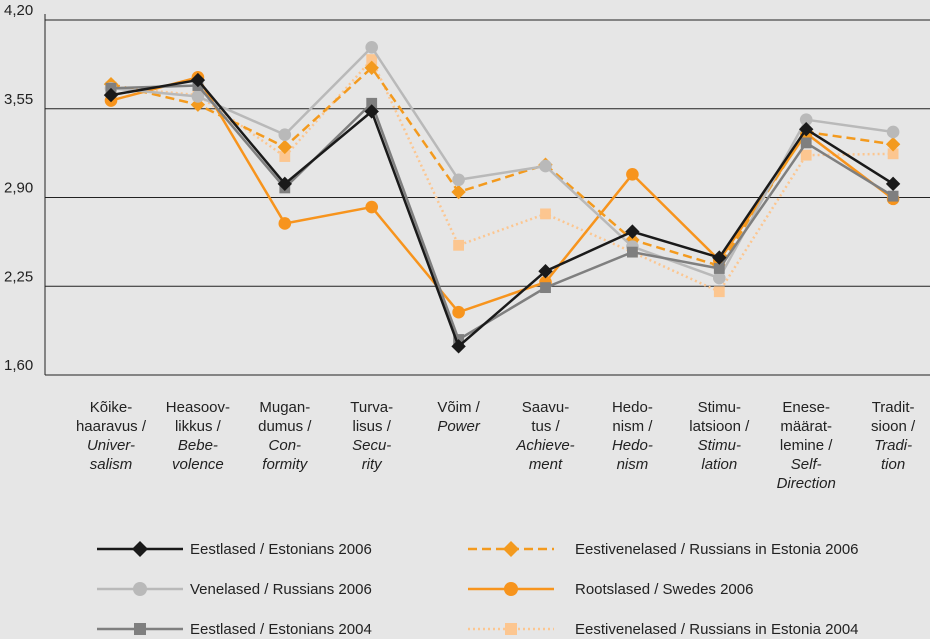 This screenshot has width=930, height=639. I want to click on legend-label: Eestlased / Estonians 2006, so click(281, 549).